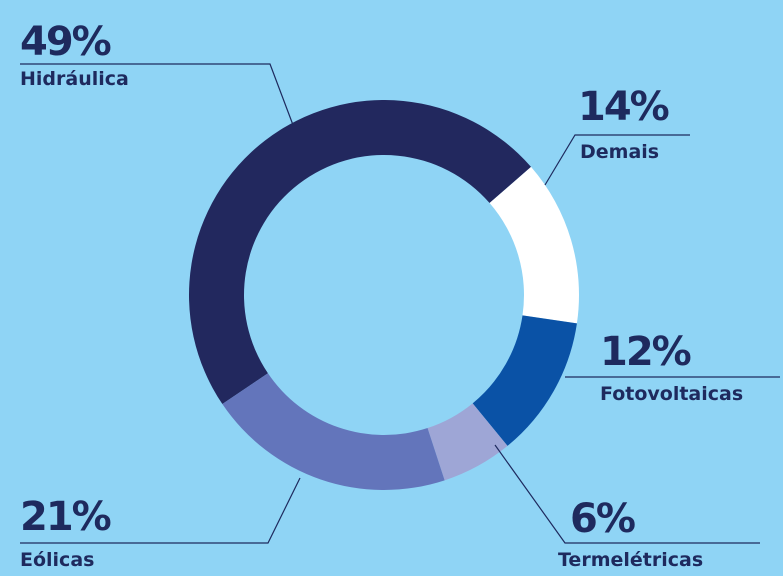  I want to click on value-label: 12%, so click(645, 352).